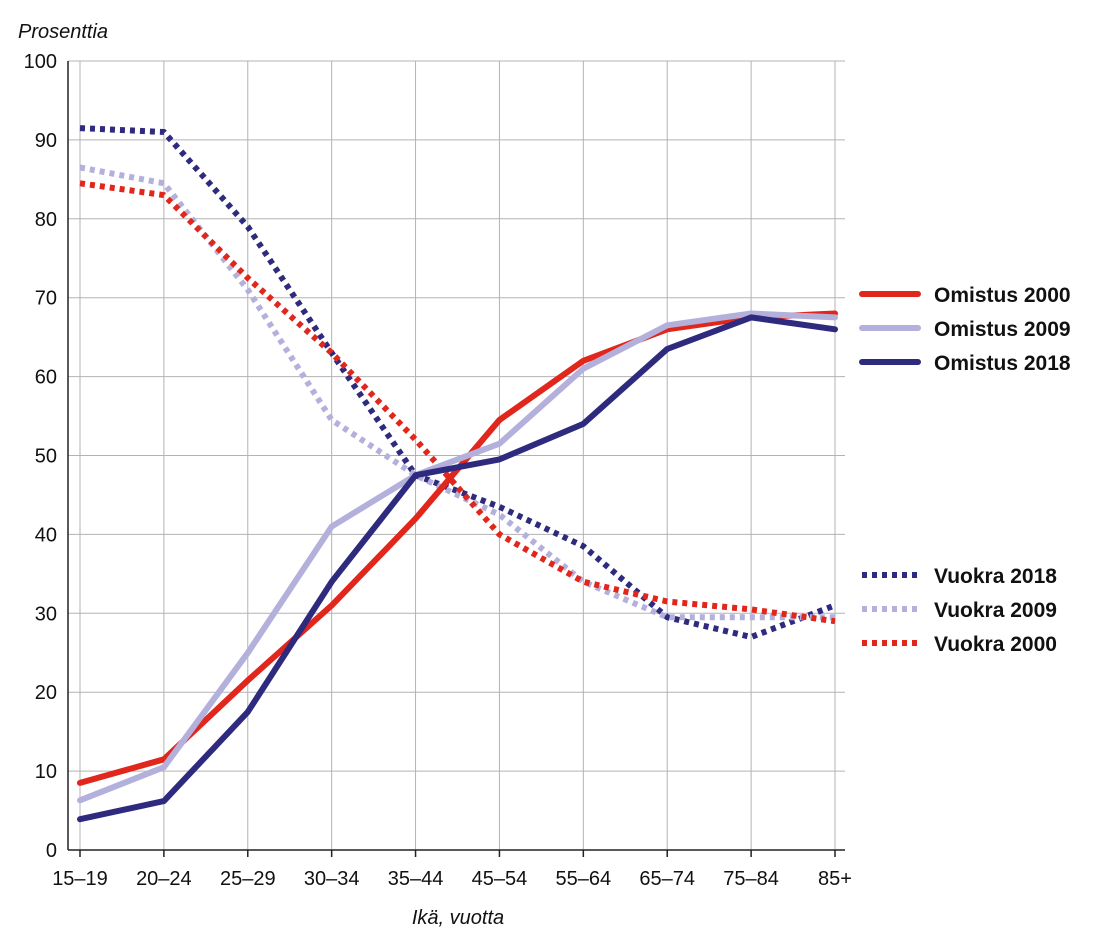  What do you see at coordinates (1002, 363) in the screenshot?
I see `legend-label-omistus-2018: Omistus 2018` at bounding box center [1002, 363].